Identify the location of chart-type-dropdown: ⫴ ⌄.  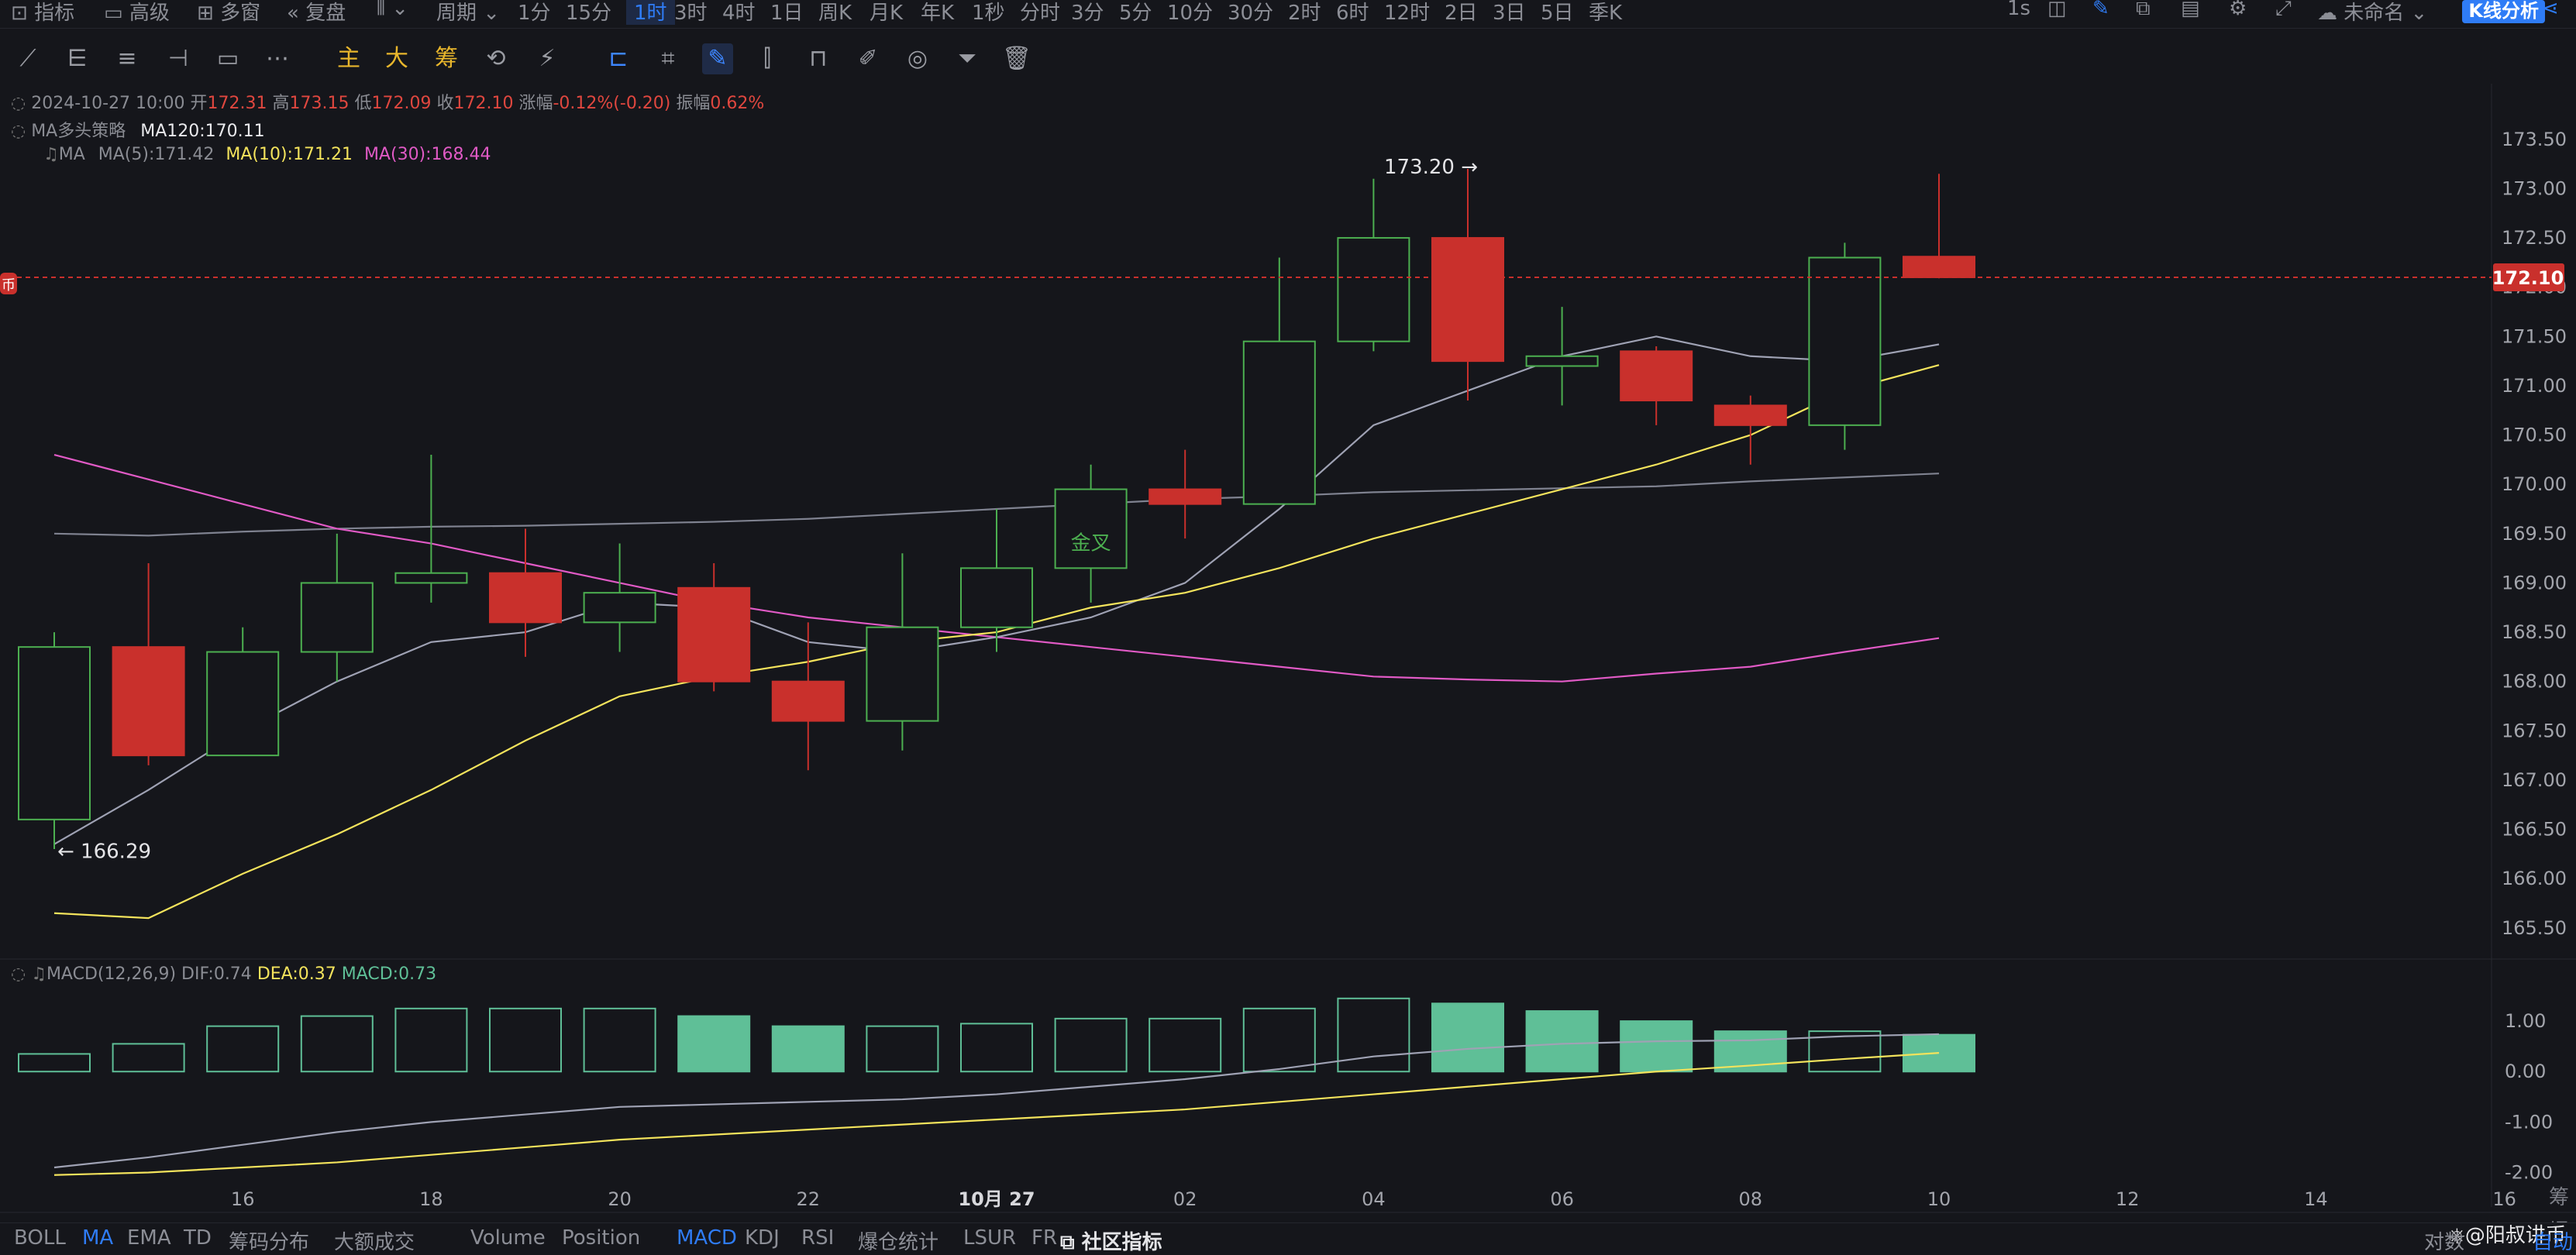
(392, 10).